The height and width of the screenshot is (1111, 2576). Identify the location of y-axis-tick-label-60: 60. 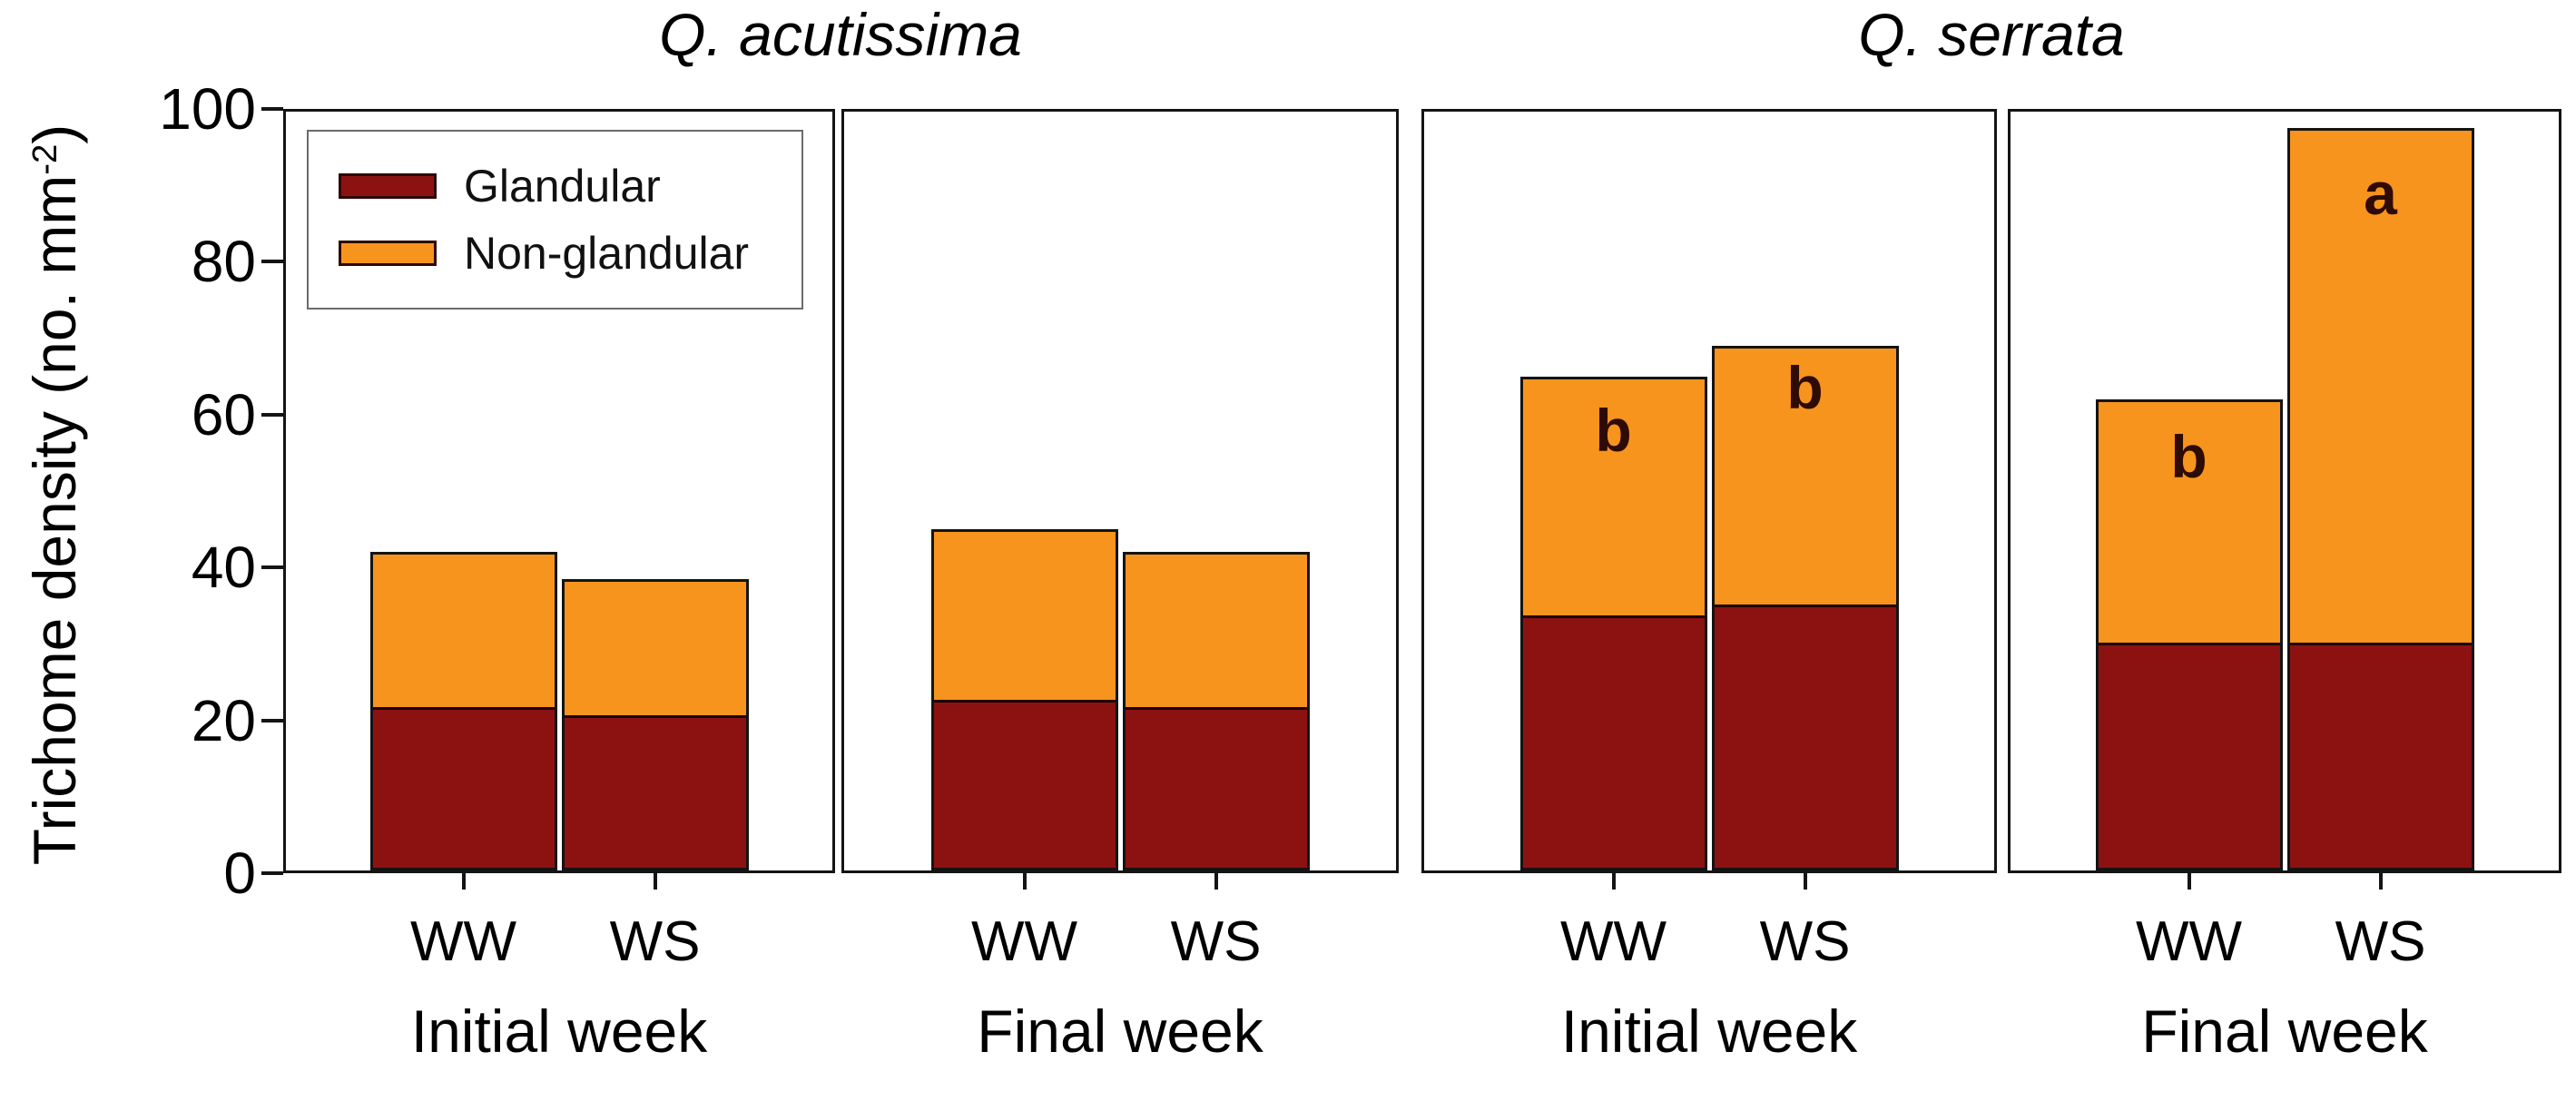
(223, 414).